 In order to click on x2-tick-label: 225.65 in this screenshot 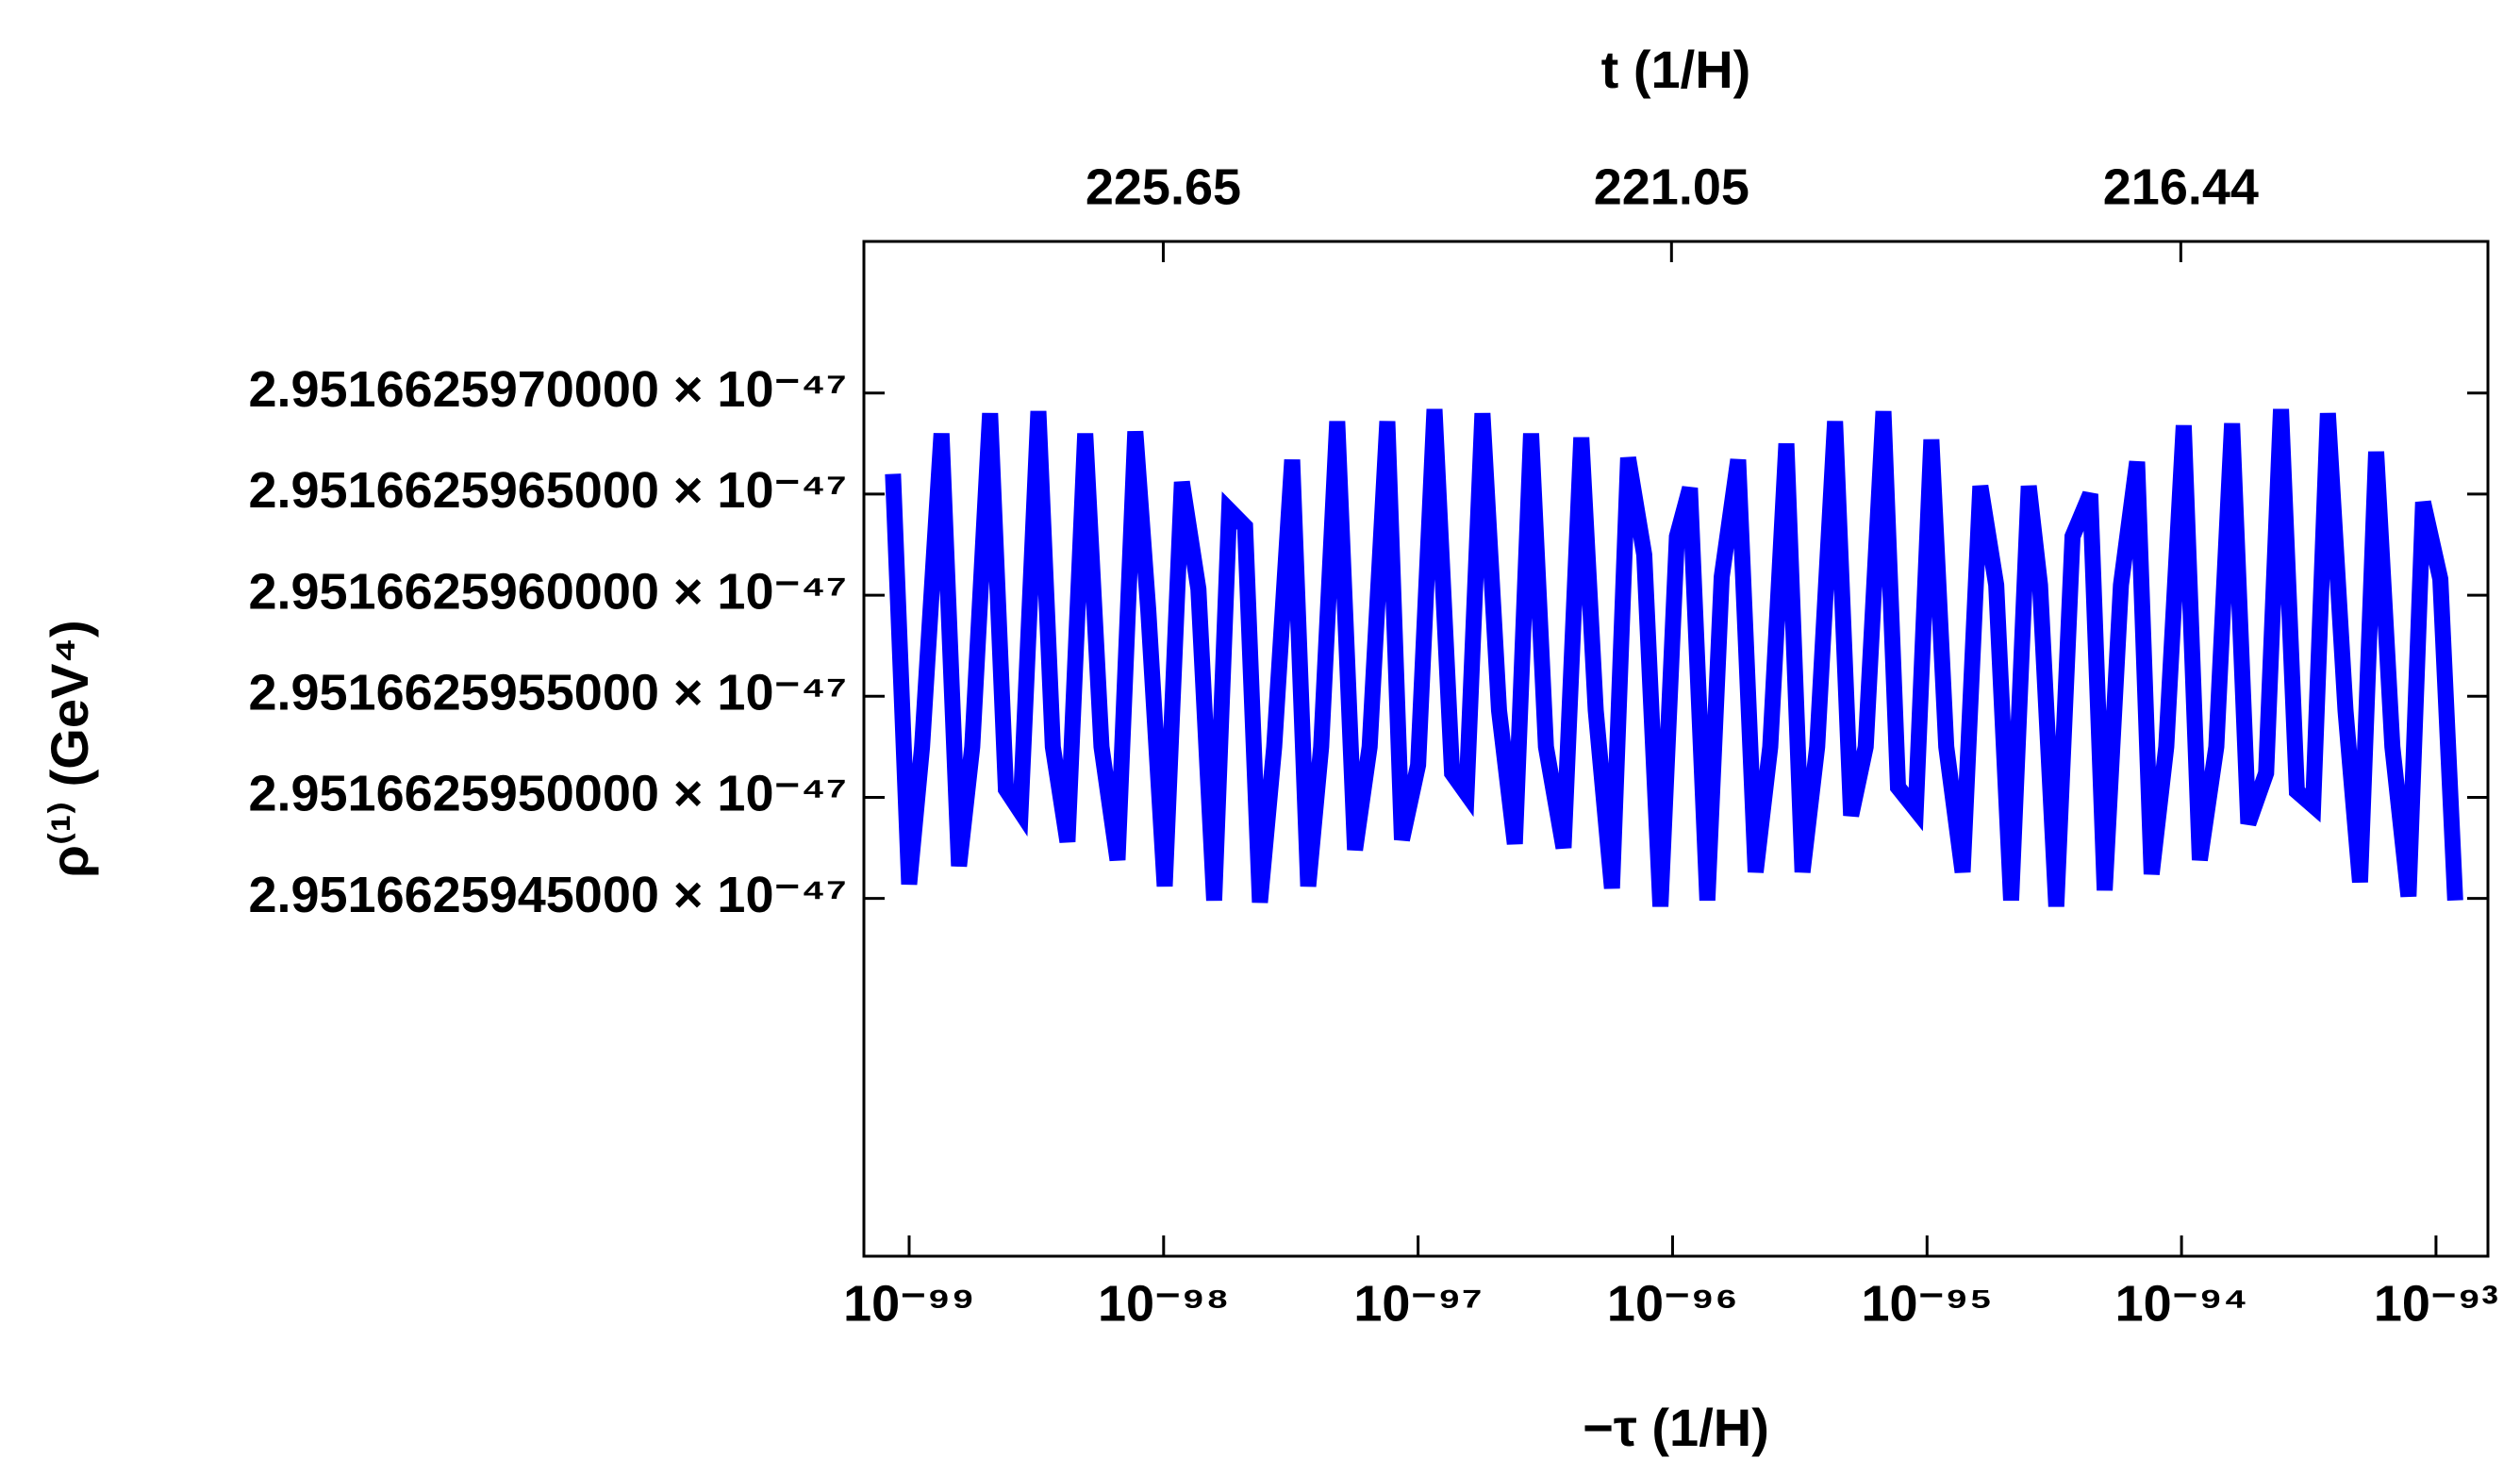, I will do `click(1164, 186)`.